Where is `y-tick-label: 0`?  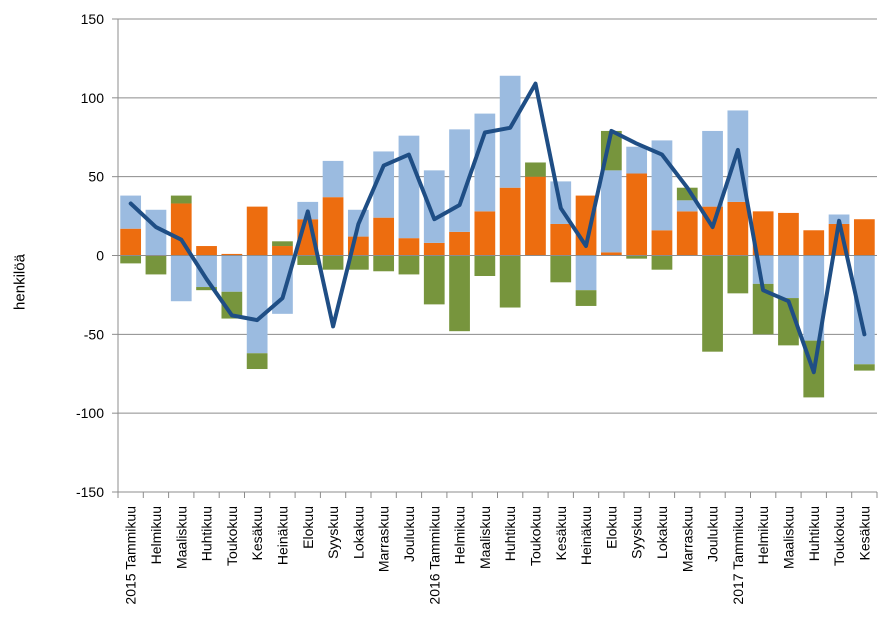 y-tick-label: 0 is located at coordinates (100, 256).